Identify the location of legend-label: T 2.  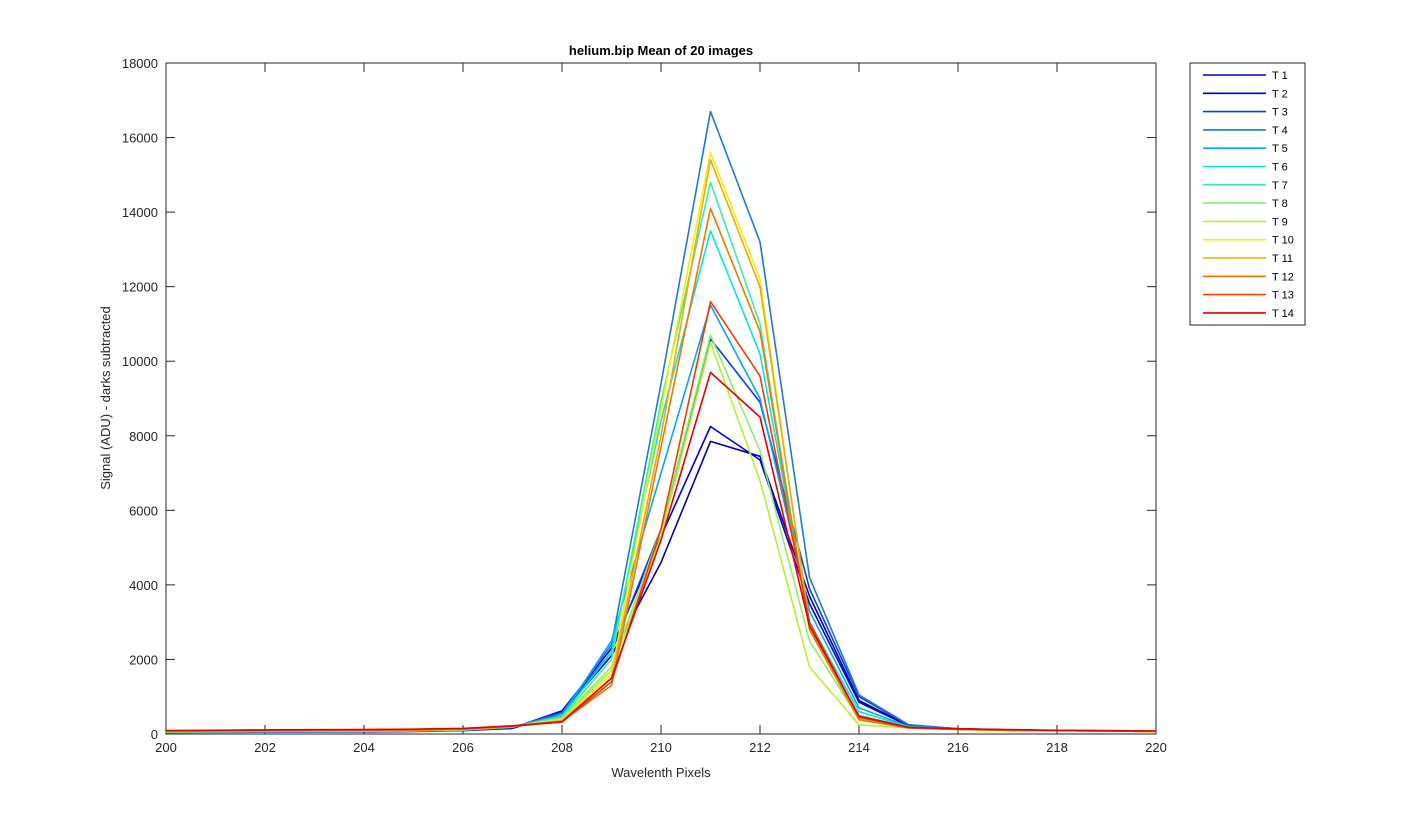
(1280, 94).